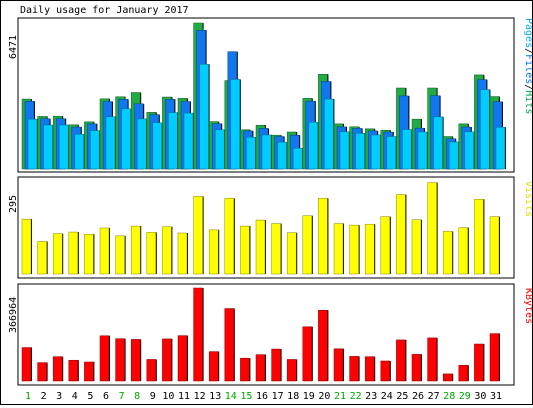 The width and height of the screenshot is (533, 408). What do you see at coordinates (449, 396) in the screenshot?
I see `day-label: 28` at bounding box center [449, 396].